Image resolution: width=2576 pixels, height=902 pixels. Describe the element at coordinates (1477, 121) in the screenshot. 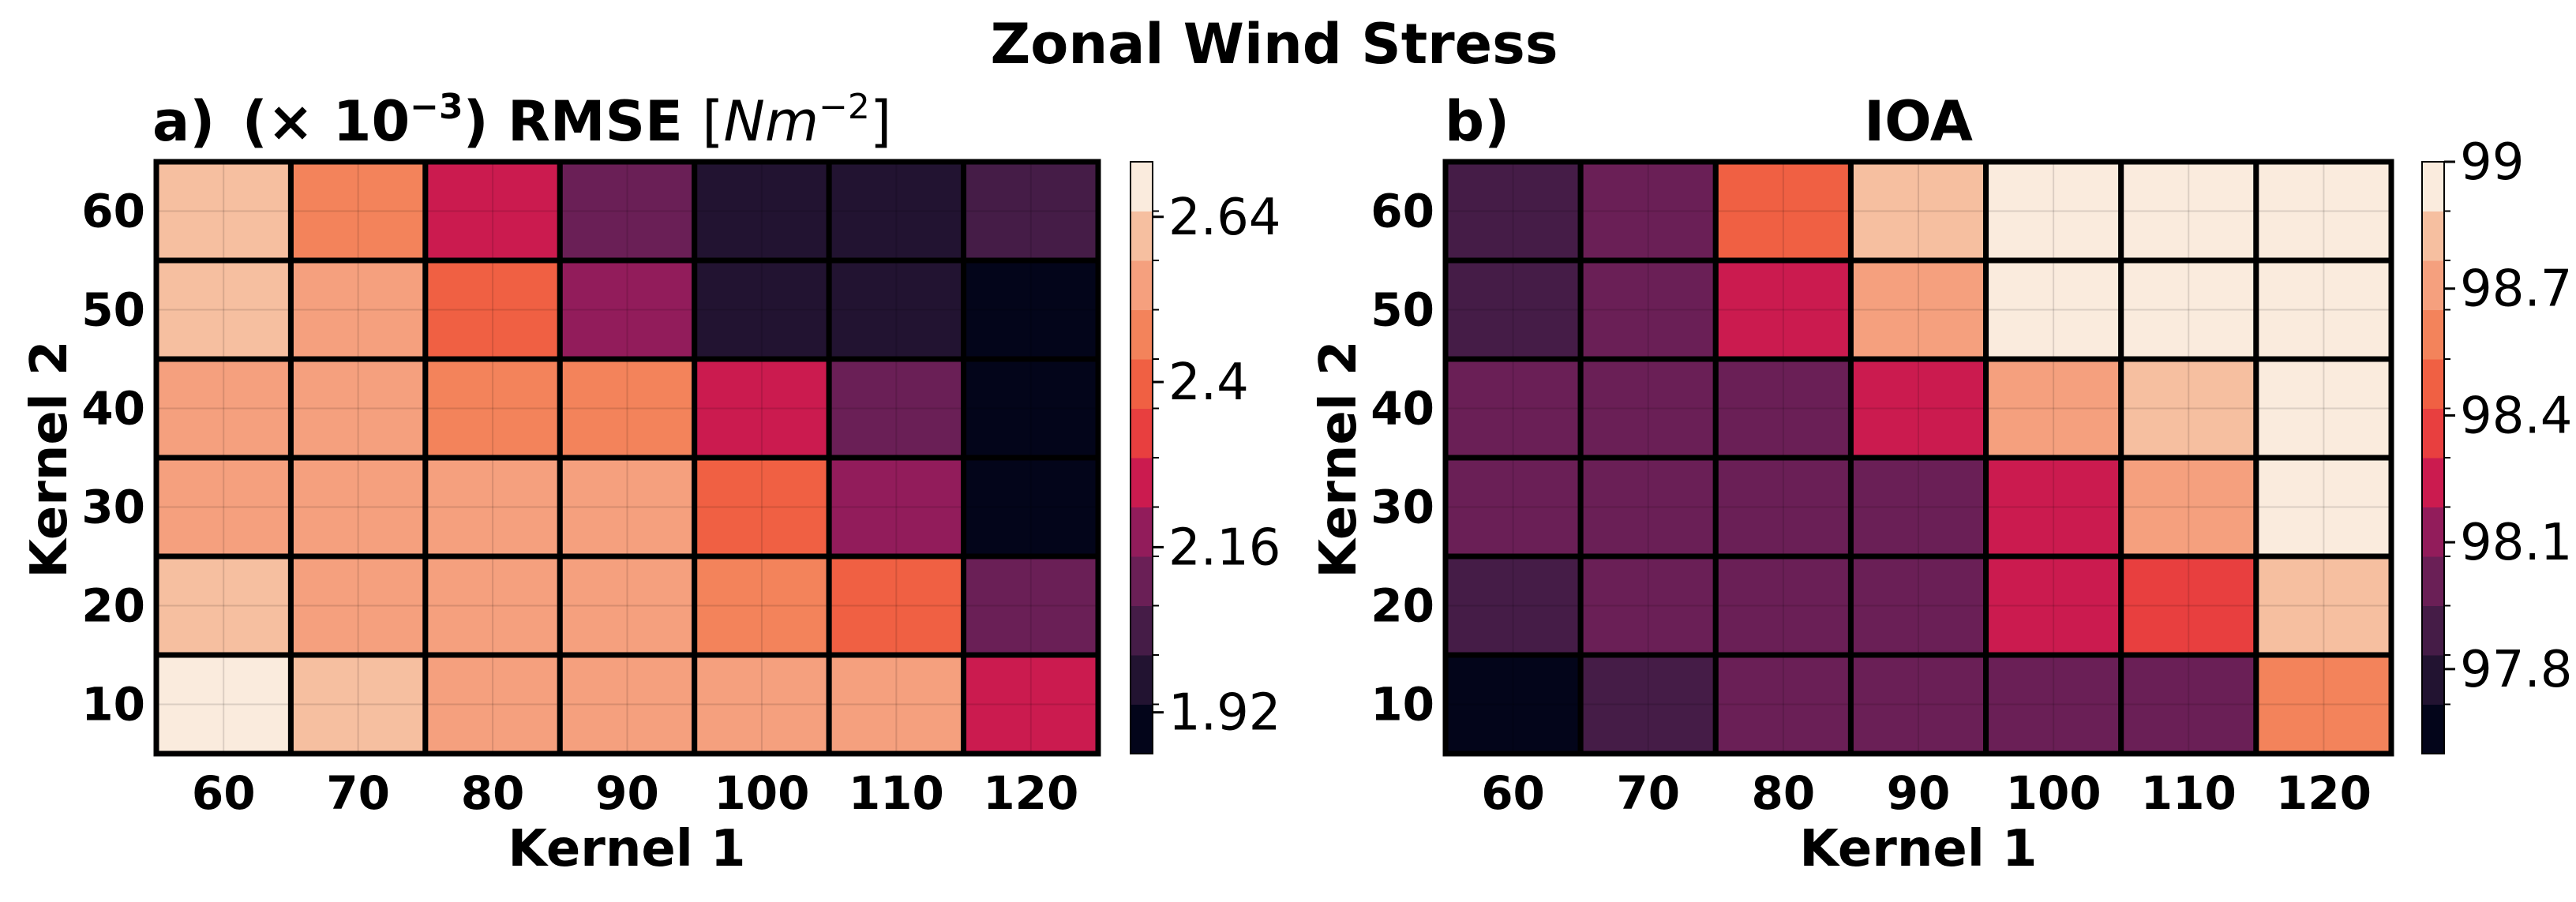

I see `panel-b-label: b)` at that location.